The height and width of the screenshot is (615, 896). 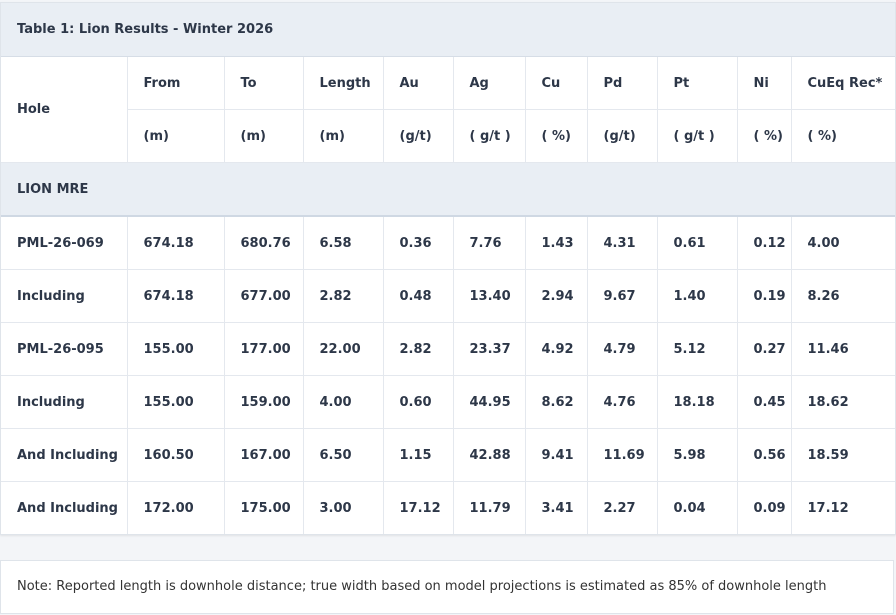 I want to click on cell: 9.41, so click(x=556, y=455).